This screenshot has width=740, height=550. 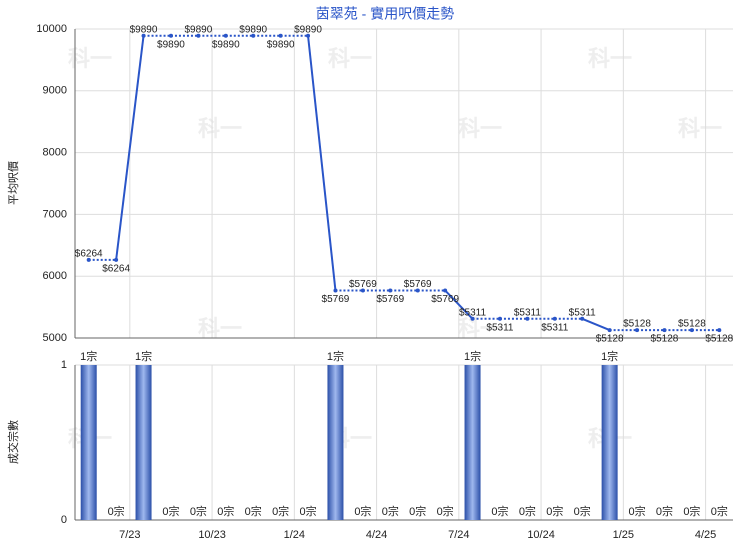 I want to click on x-tick-label: 7/24, so click(x=458, y=535).